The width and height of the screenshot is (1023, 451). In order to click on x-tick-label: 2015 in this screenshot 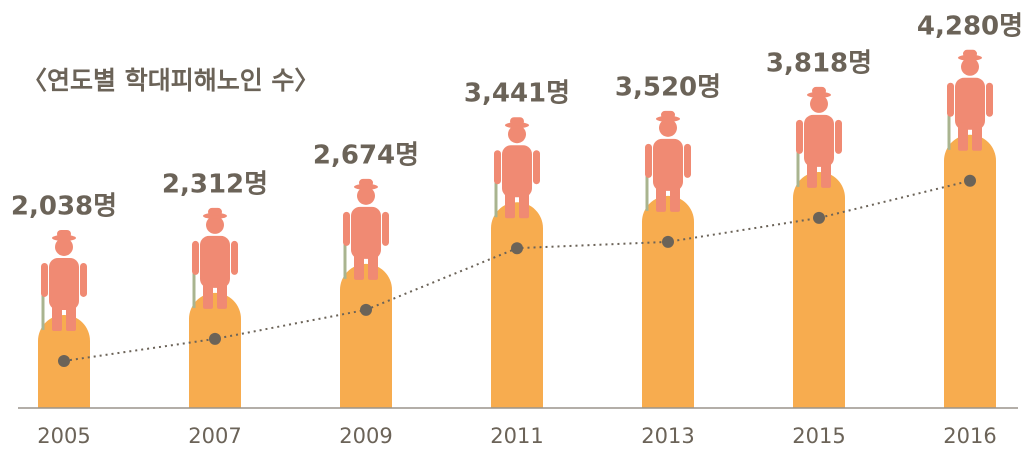, I will do `click(818, 436)`.